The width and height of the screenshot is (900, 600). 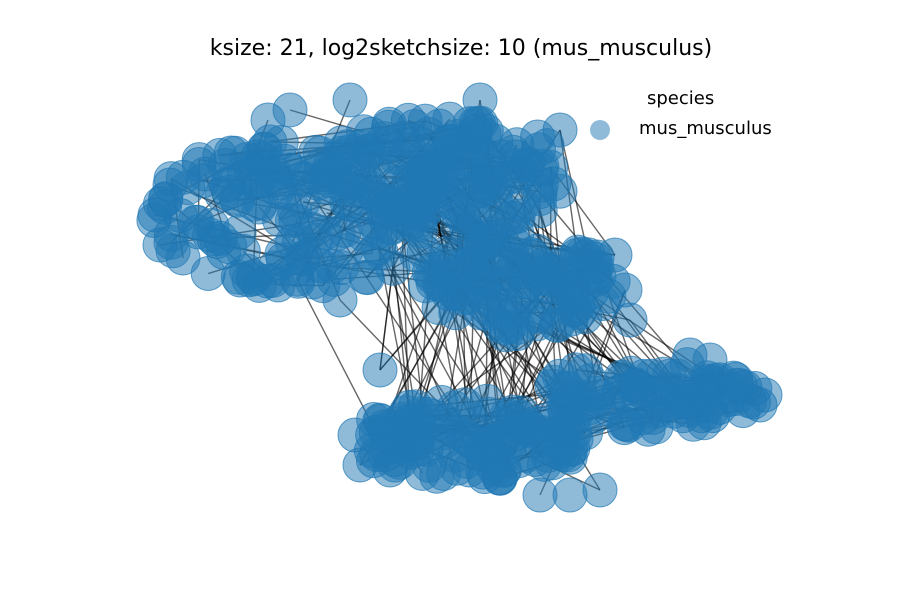 What do you see at coordinates (705, 128) in the screenshot?
I see `legend-label: mus_musculus` at bounding box center [705, 128].